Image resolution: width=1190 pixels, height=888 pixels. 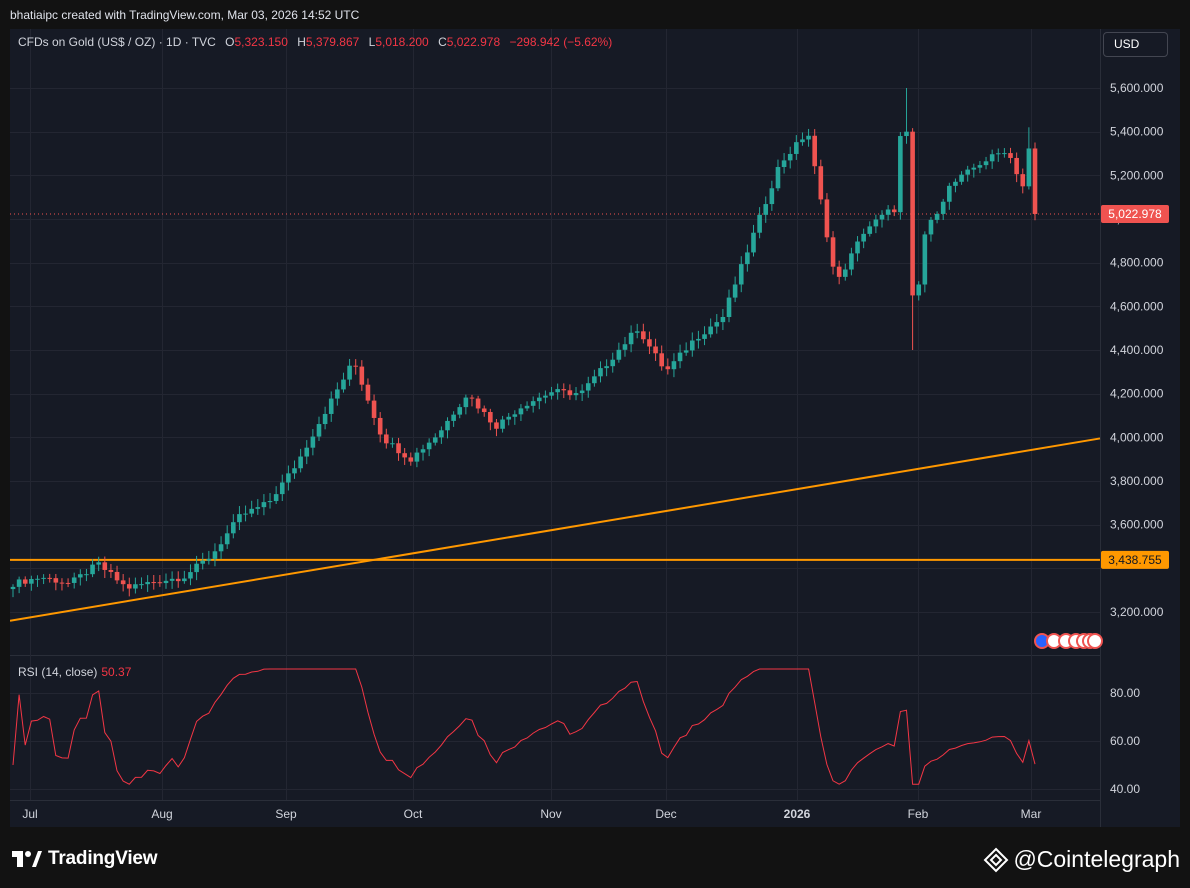 I want to click on time-tick-label: Jul, so click(x=29, y=814).